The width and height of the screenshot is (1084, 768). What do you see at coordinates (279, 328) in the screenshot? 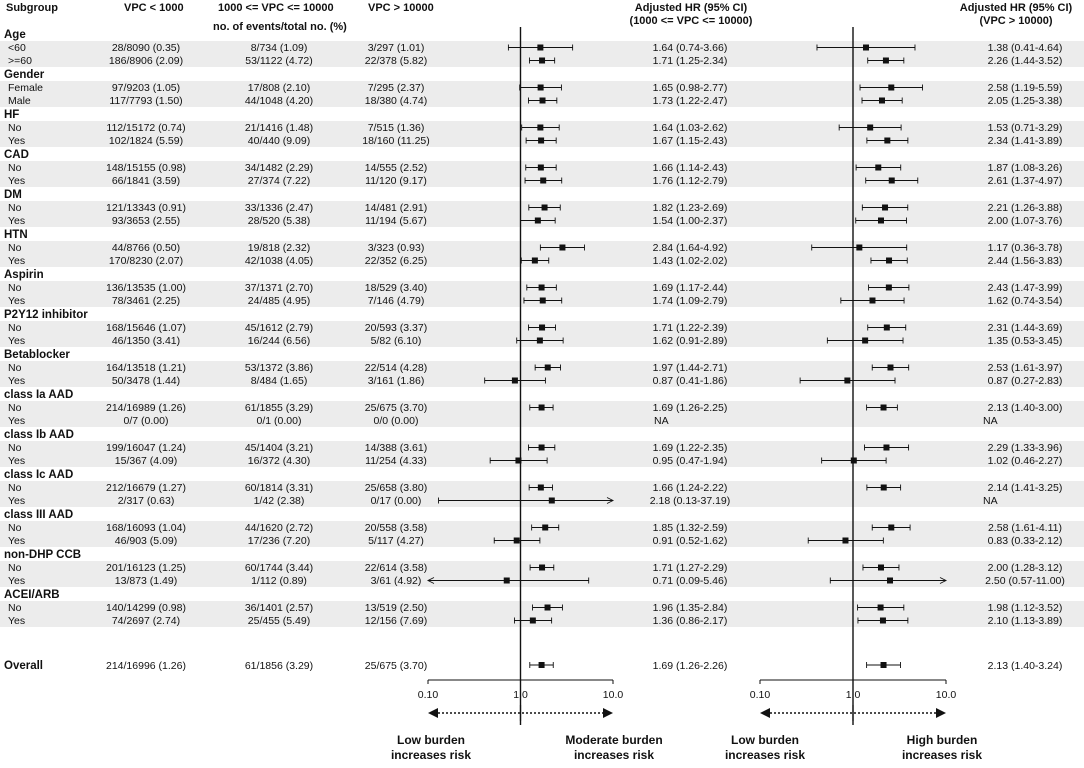
I see `events-vpc-mid: 45/1612 (2.79)` at bounding box center [279, 328].